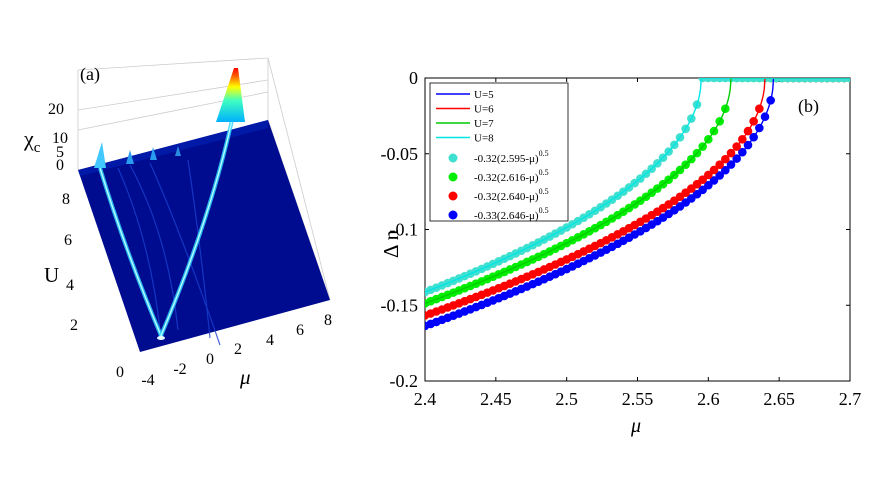  What do you see at coordinates (484, 139) in the screenshot?
I see `legend-entry-label: U=8` at bounding box center [484, 139].